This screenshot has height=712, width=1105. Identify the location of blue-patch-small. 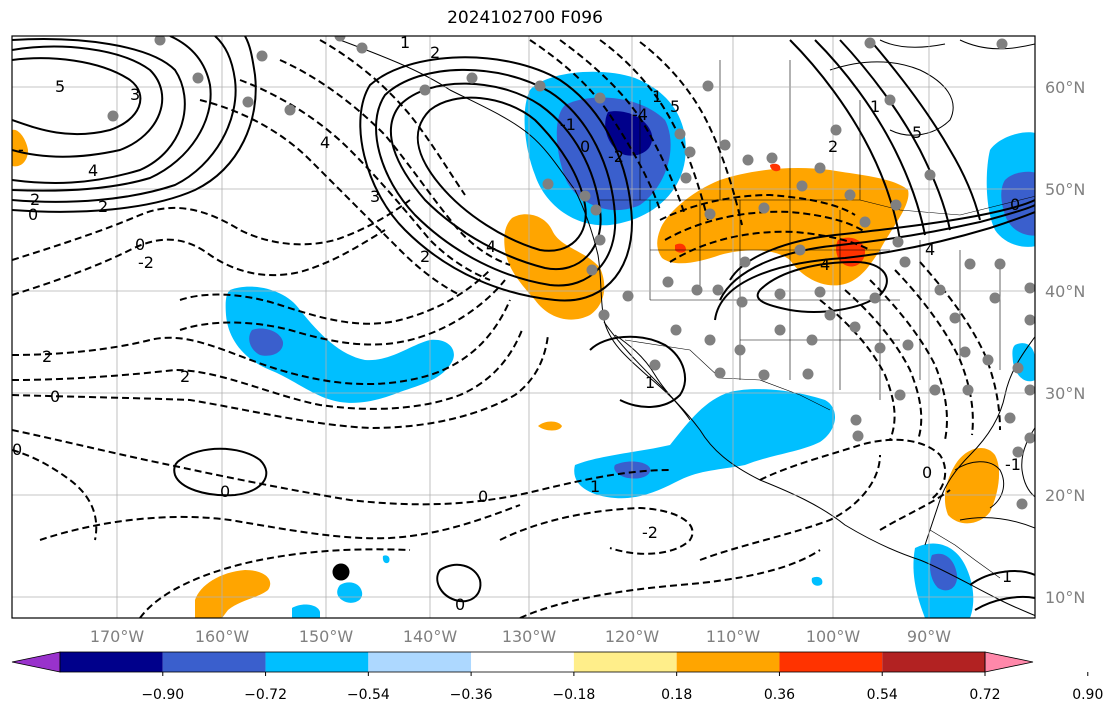
(817, 581).